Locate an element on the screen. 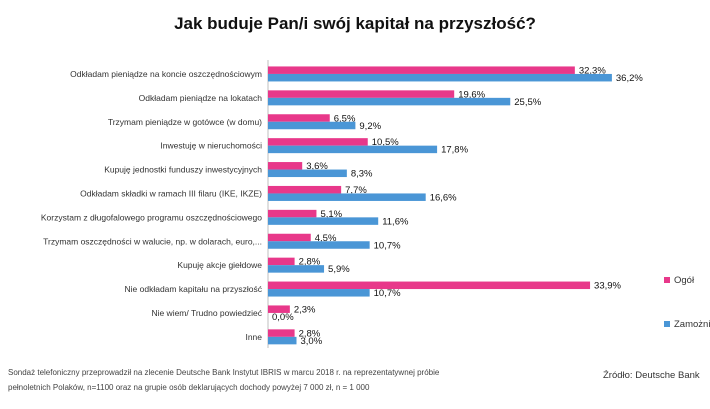  data-label-ogol: 5,1% is located at coordinates (331, 214).